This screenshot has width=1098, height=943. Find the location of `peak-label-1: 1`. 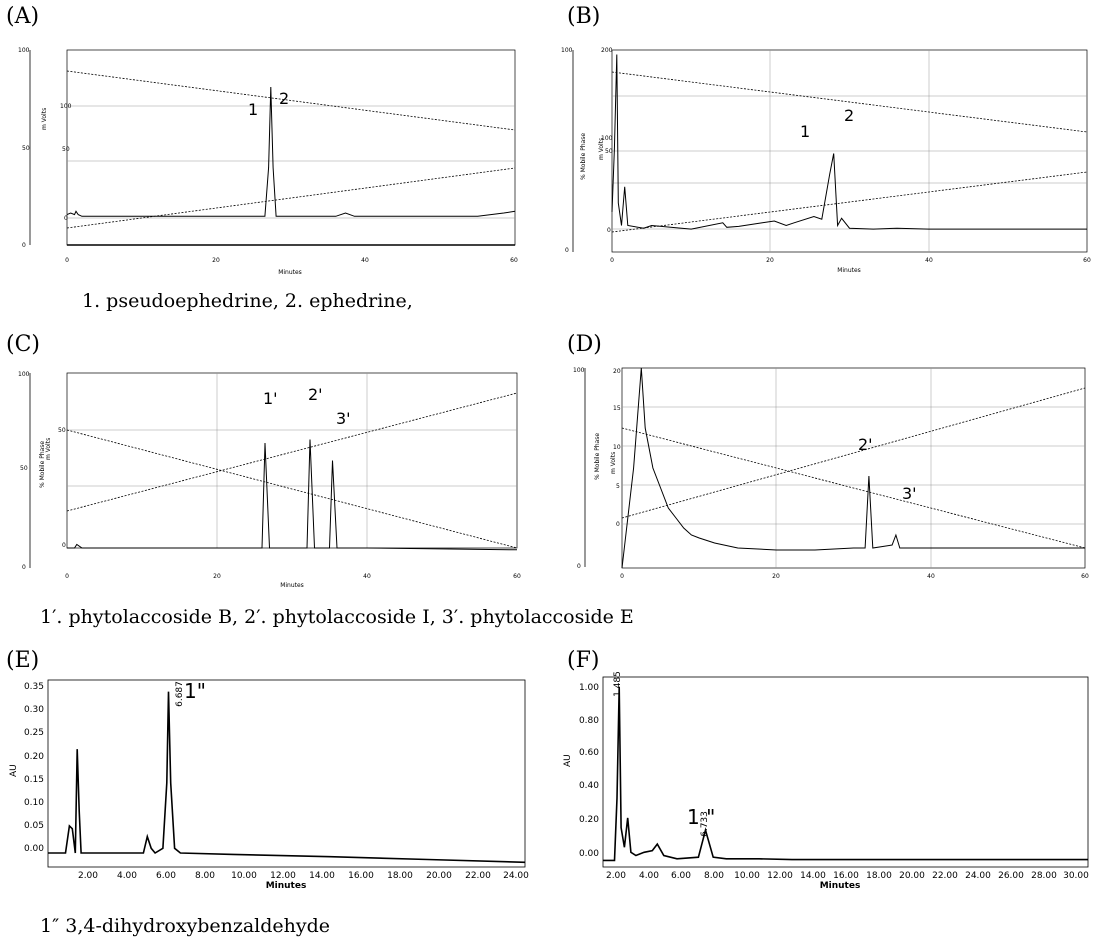

peak-label-1: 1 is located at coordinates (805, 131).